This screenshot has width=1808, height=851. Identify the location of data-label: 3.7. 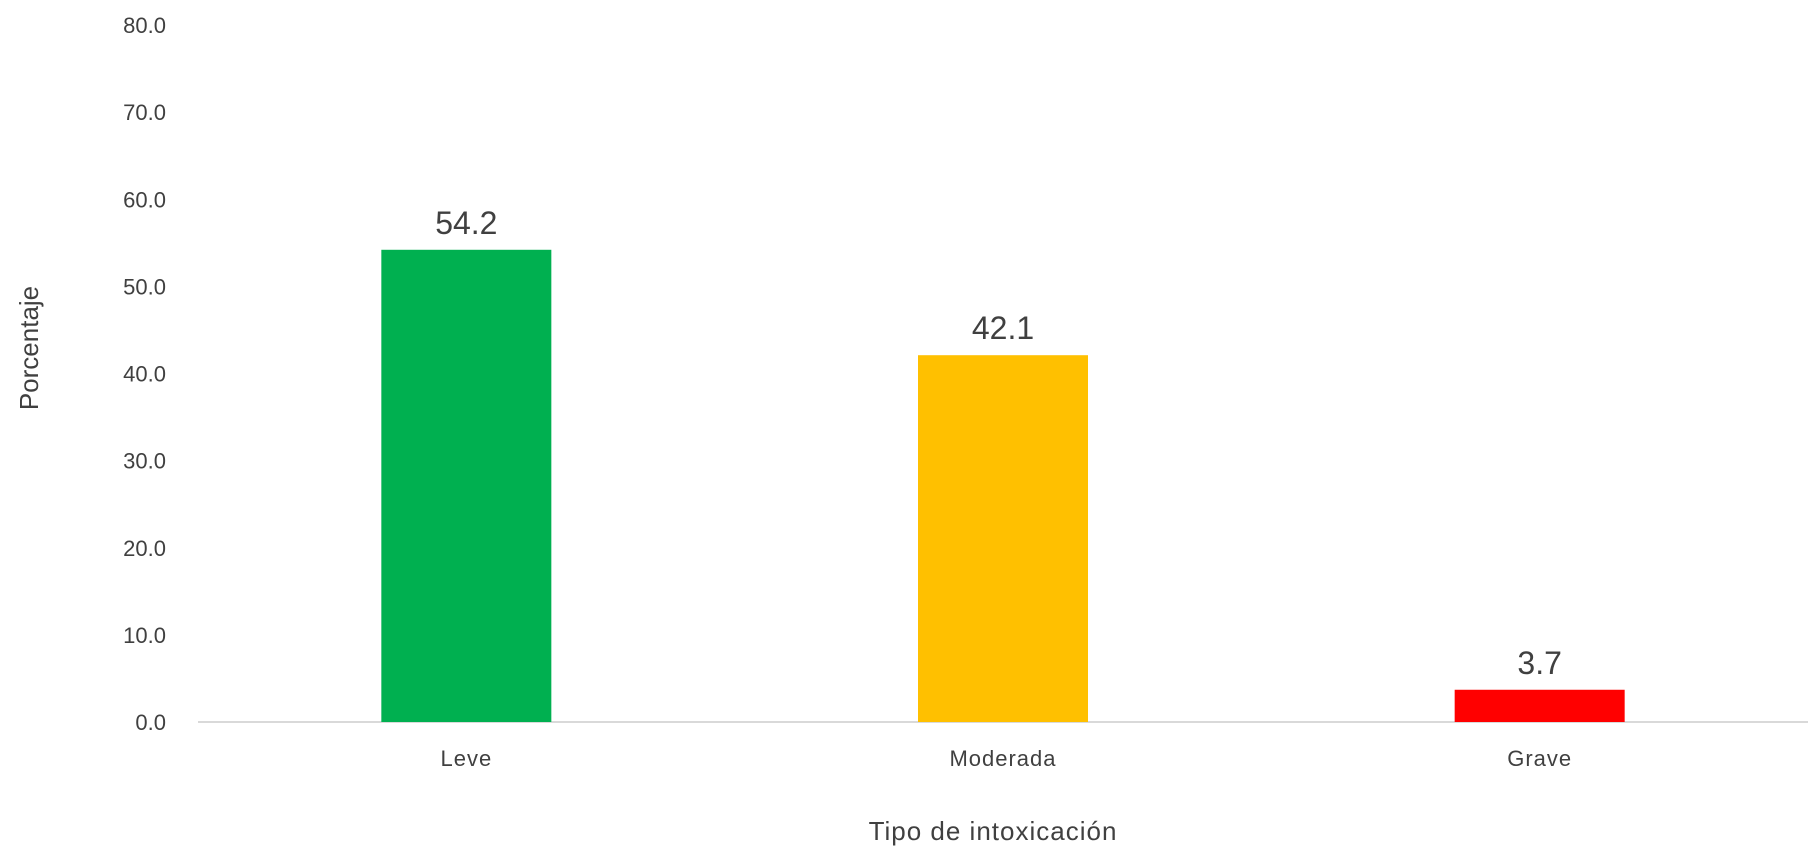
(1539, 663).